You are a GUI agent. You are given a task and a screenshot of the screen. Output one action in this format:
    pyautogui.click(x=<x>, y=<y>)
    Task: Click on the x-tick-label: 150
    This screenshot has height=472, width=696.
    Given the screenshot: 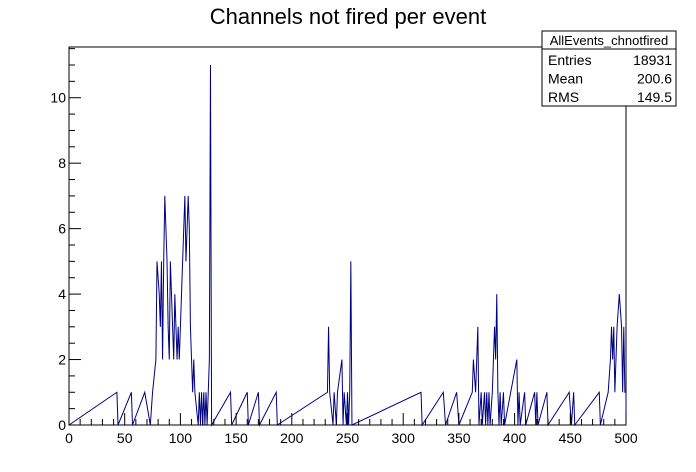 What is the action you would take?
    pyautogui.click(x=236, y=438)
    